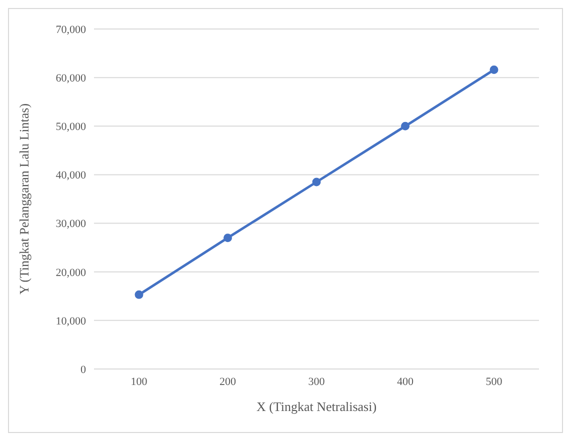 Image resolution: width=569 pixels, height=439 pixels. What do you see at coordinates (83, 370) in the screenshot?
I see `y-tick-label: 0` at bounding box center [83, 370].